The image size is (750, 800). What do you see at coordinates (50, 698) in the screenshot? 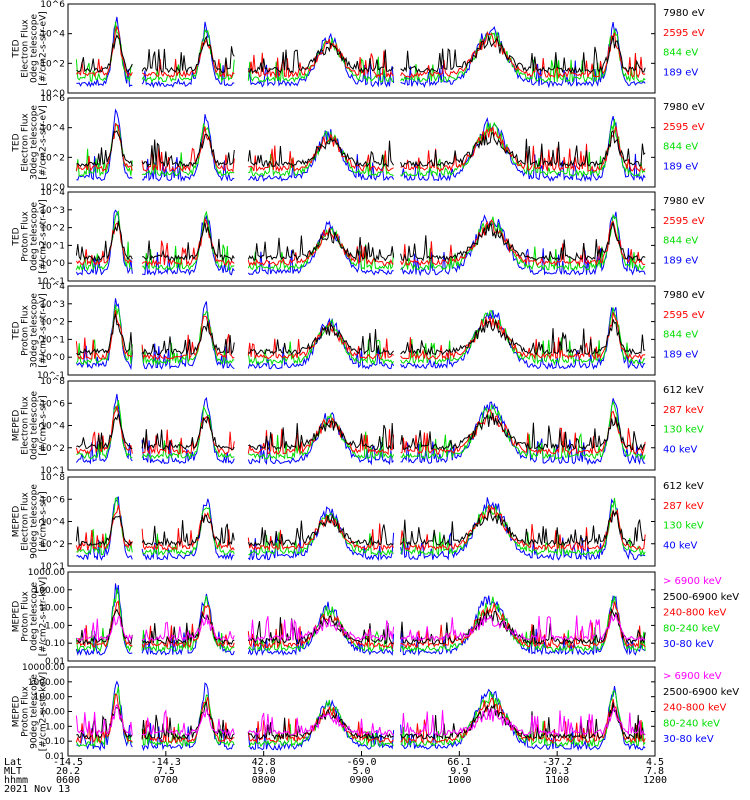
I see `y-tick-label: 100.00` at bounding box center [50, 698].